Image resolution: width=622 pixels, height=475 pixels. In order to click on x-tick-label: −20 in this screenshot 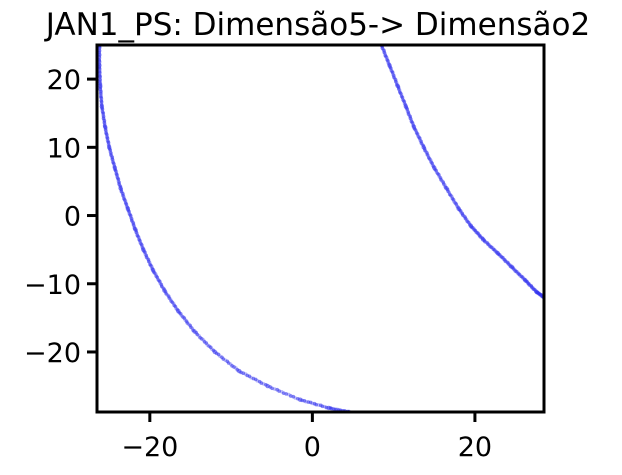, I will do `click(149, 447)`.